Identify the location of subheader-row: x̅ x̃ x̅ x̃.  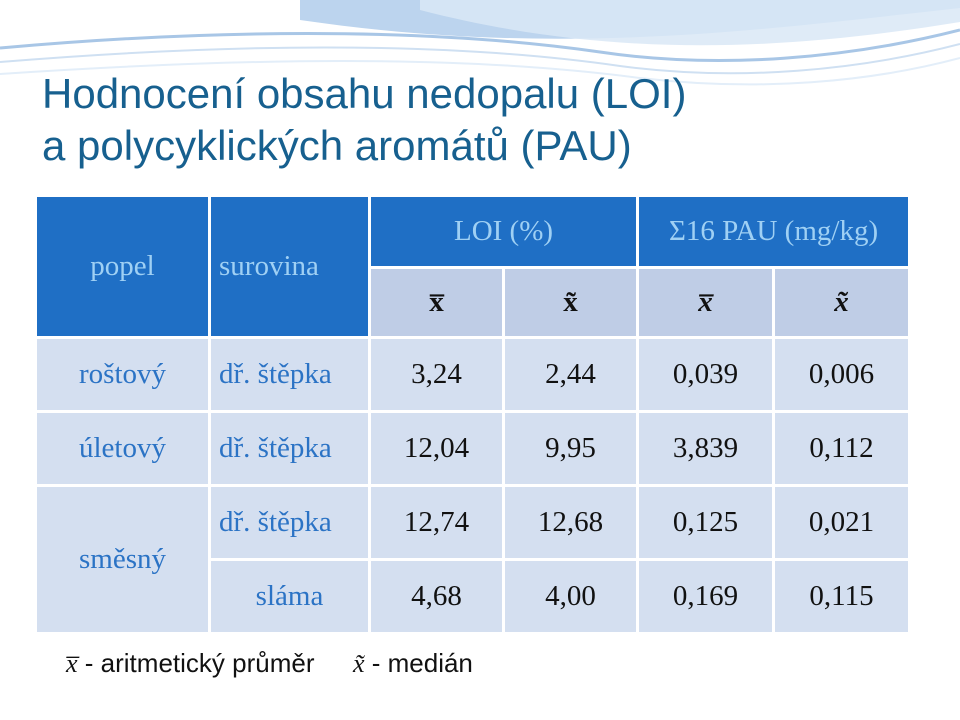
(474, 302).